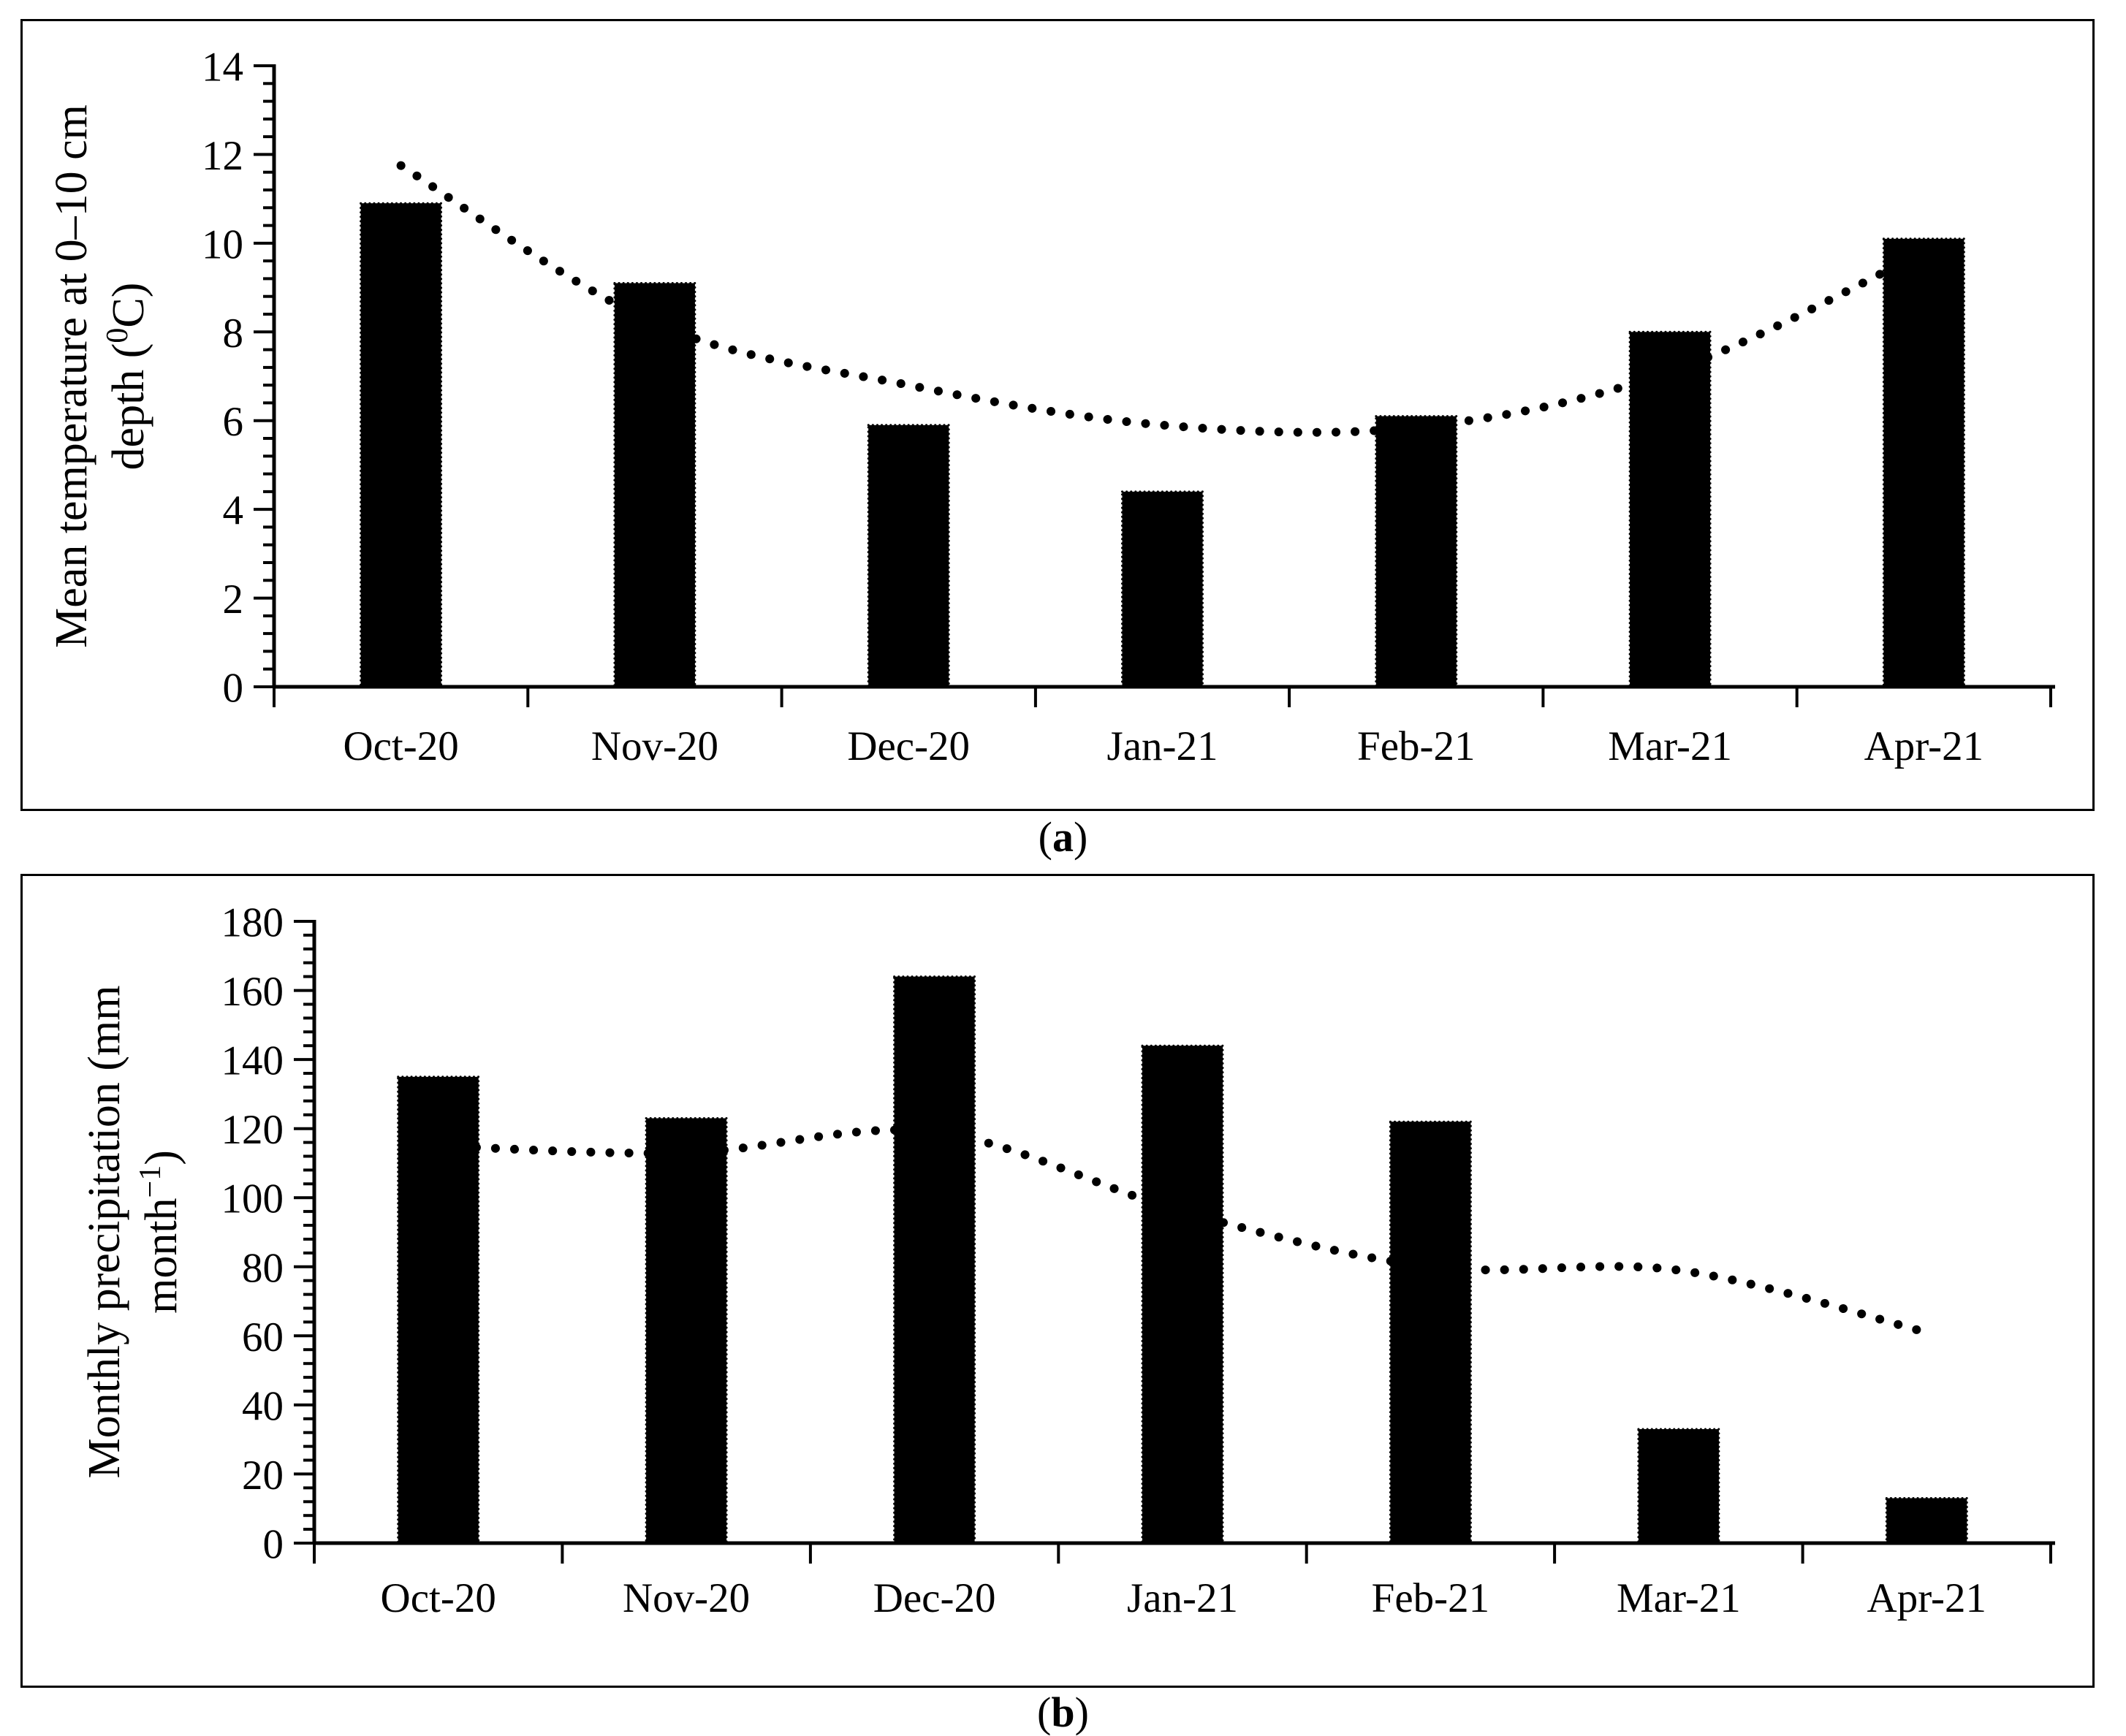  Describe the element at coordinates (127, 377) in the screenshot. I see `y-axis-title-line-2: depth (0​C)` at that location.